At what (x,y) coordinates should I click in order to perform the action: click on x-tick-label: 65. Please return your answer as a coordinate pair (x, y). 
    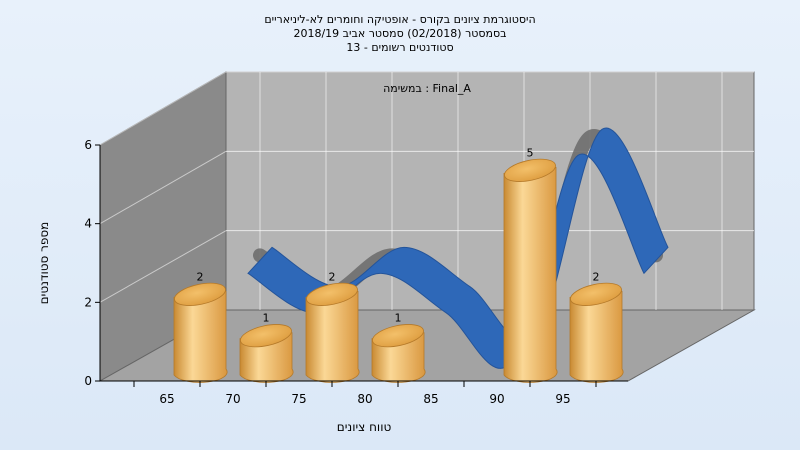
    Looking at the image, I should click on (166, 399).